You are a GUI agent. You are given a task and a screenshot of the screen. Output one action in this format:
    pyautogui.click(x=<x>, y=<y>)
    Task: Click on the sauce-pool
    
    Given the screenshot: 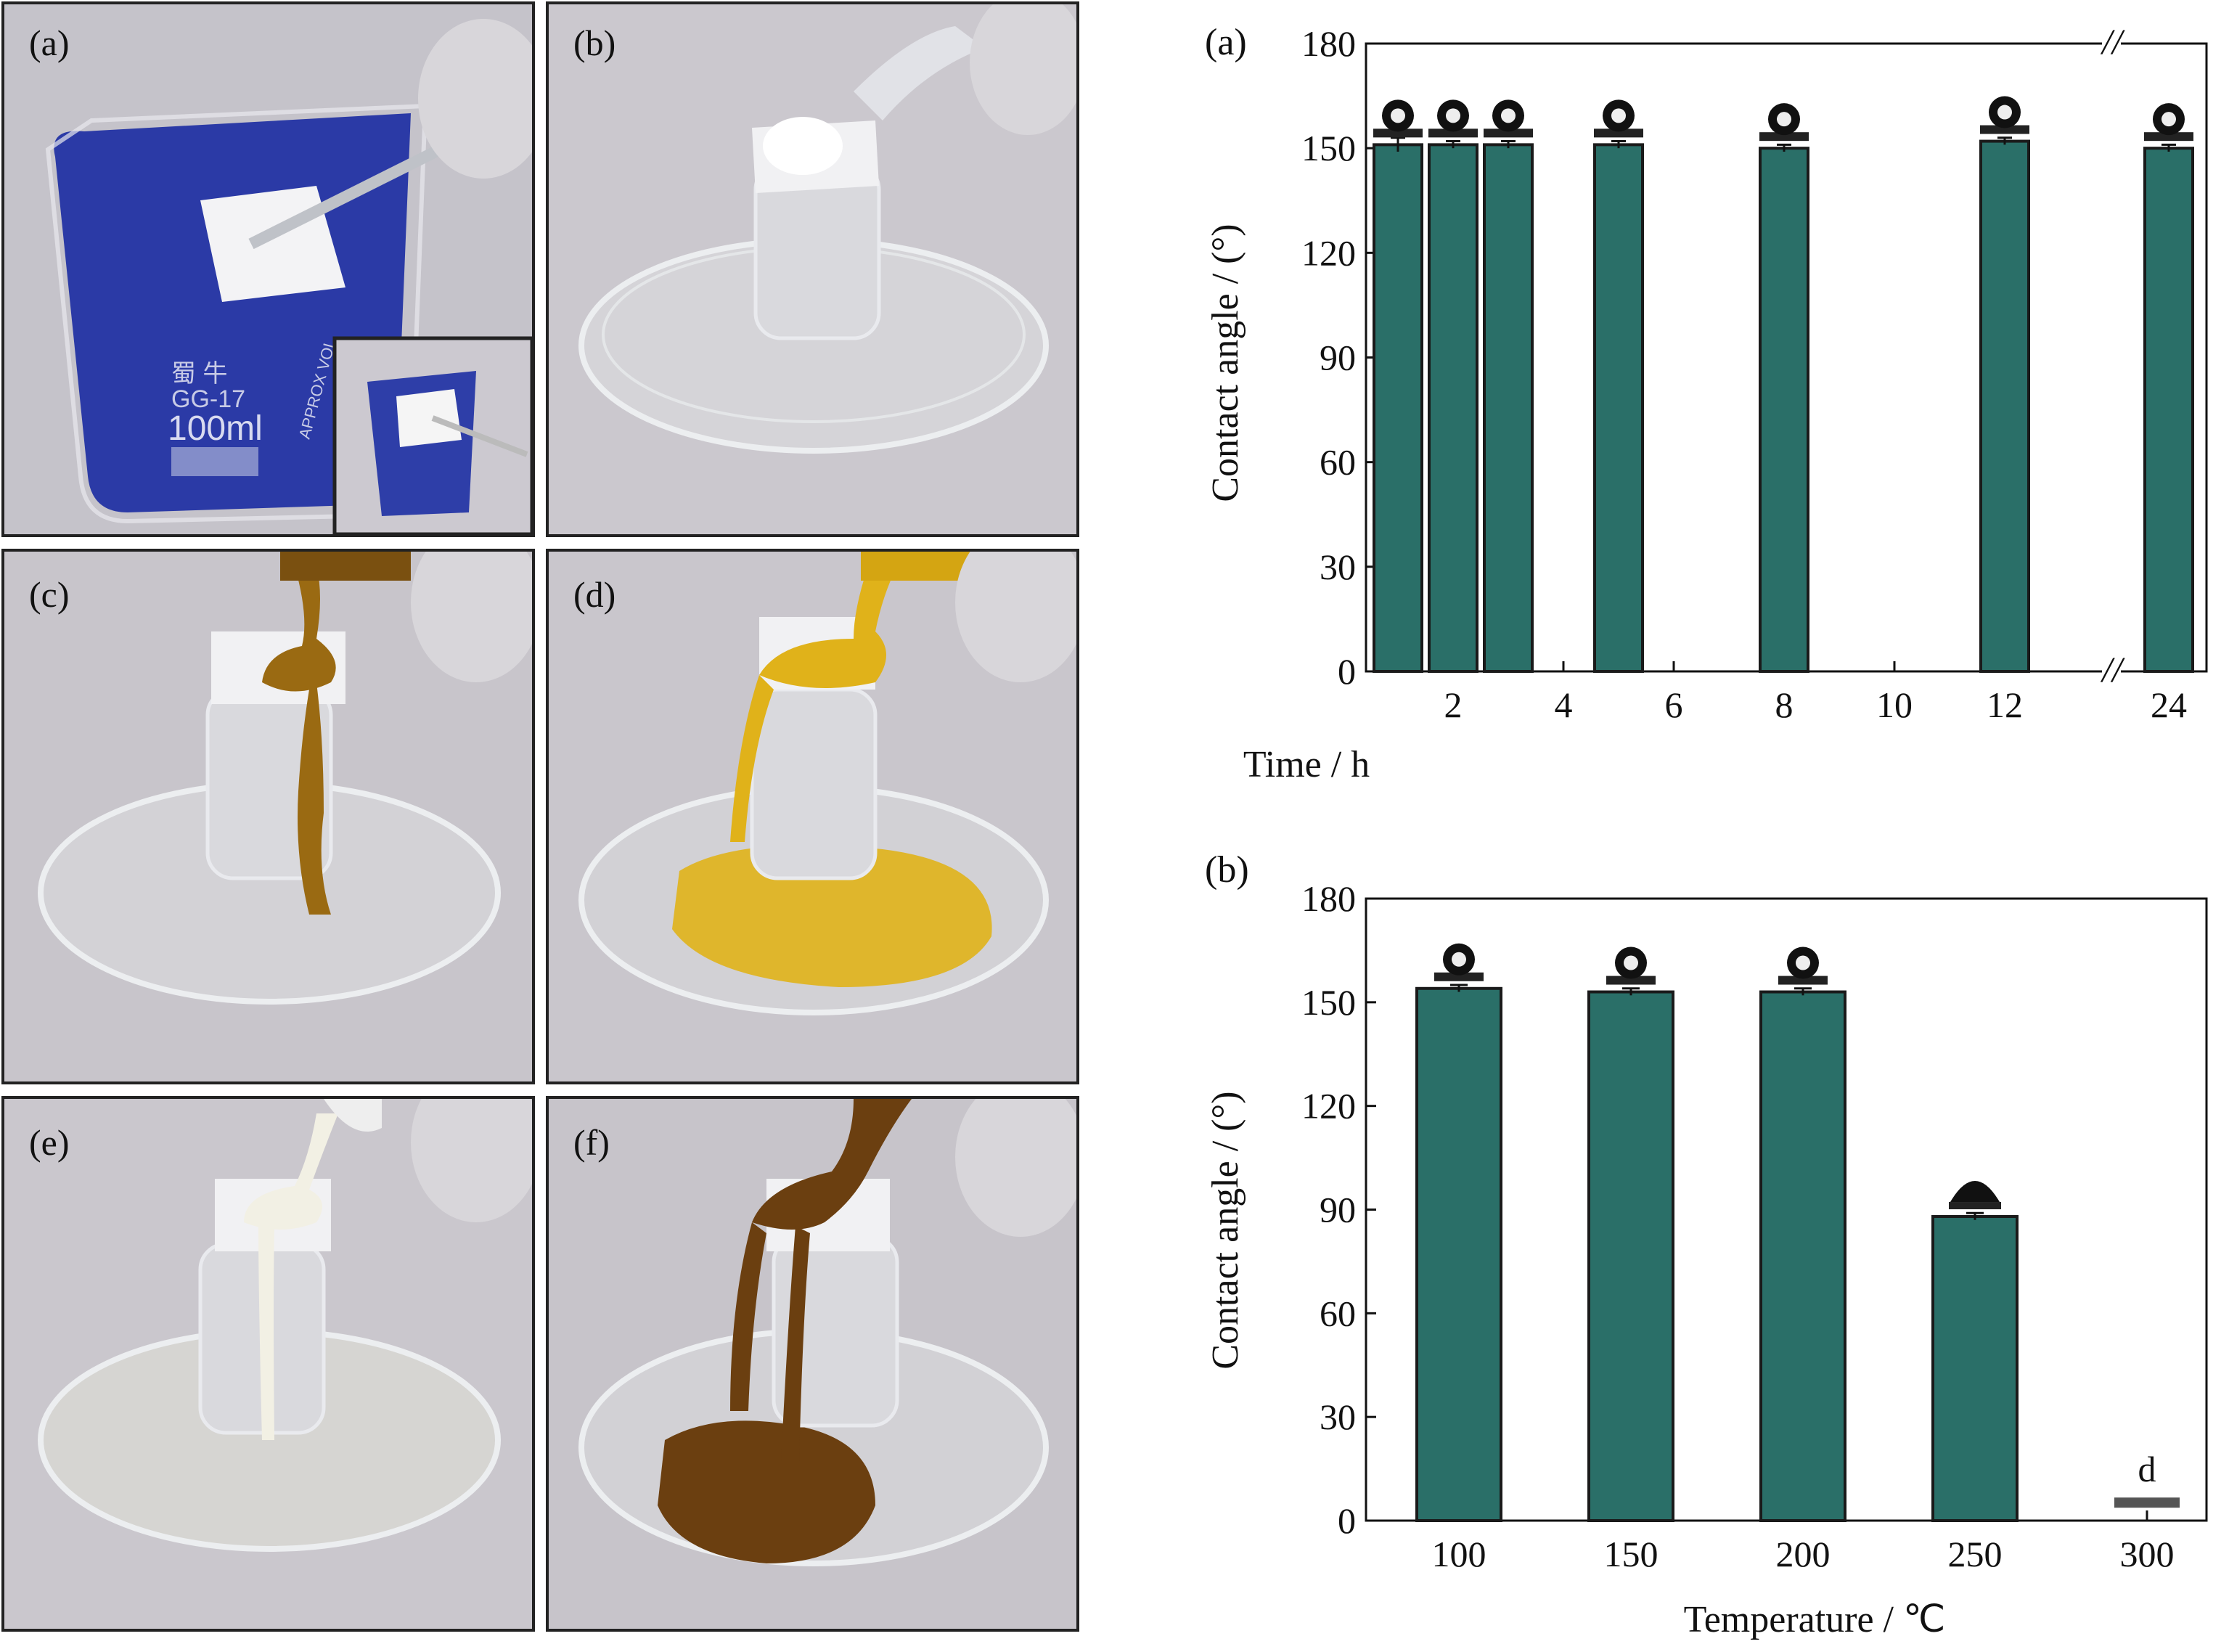 What is the action you would take?
    pyautogui.click(x=766, y=1491)
    